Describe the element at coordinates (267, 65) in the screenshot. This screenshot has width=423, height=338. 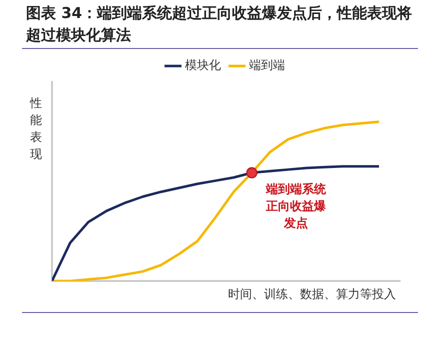
I see `legend-label: 端到端` at that location.